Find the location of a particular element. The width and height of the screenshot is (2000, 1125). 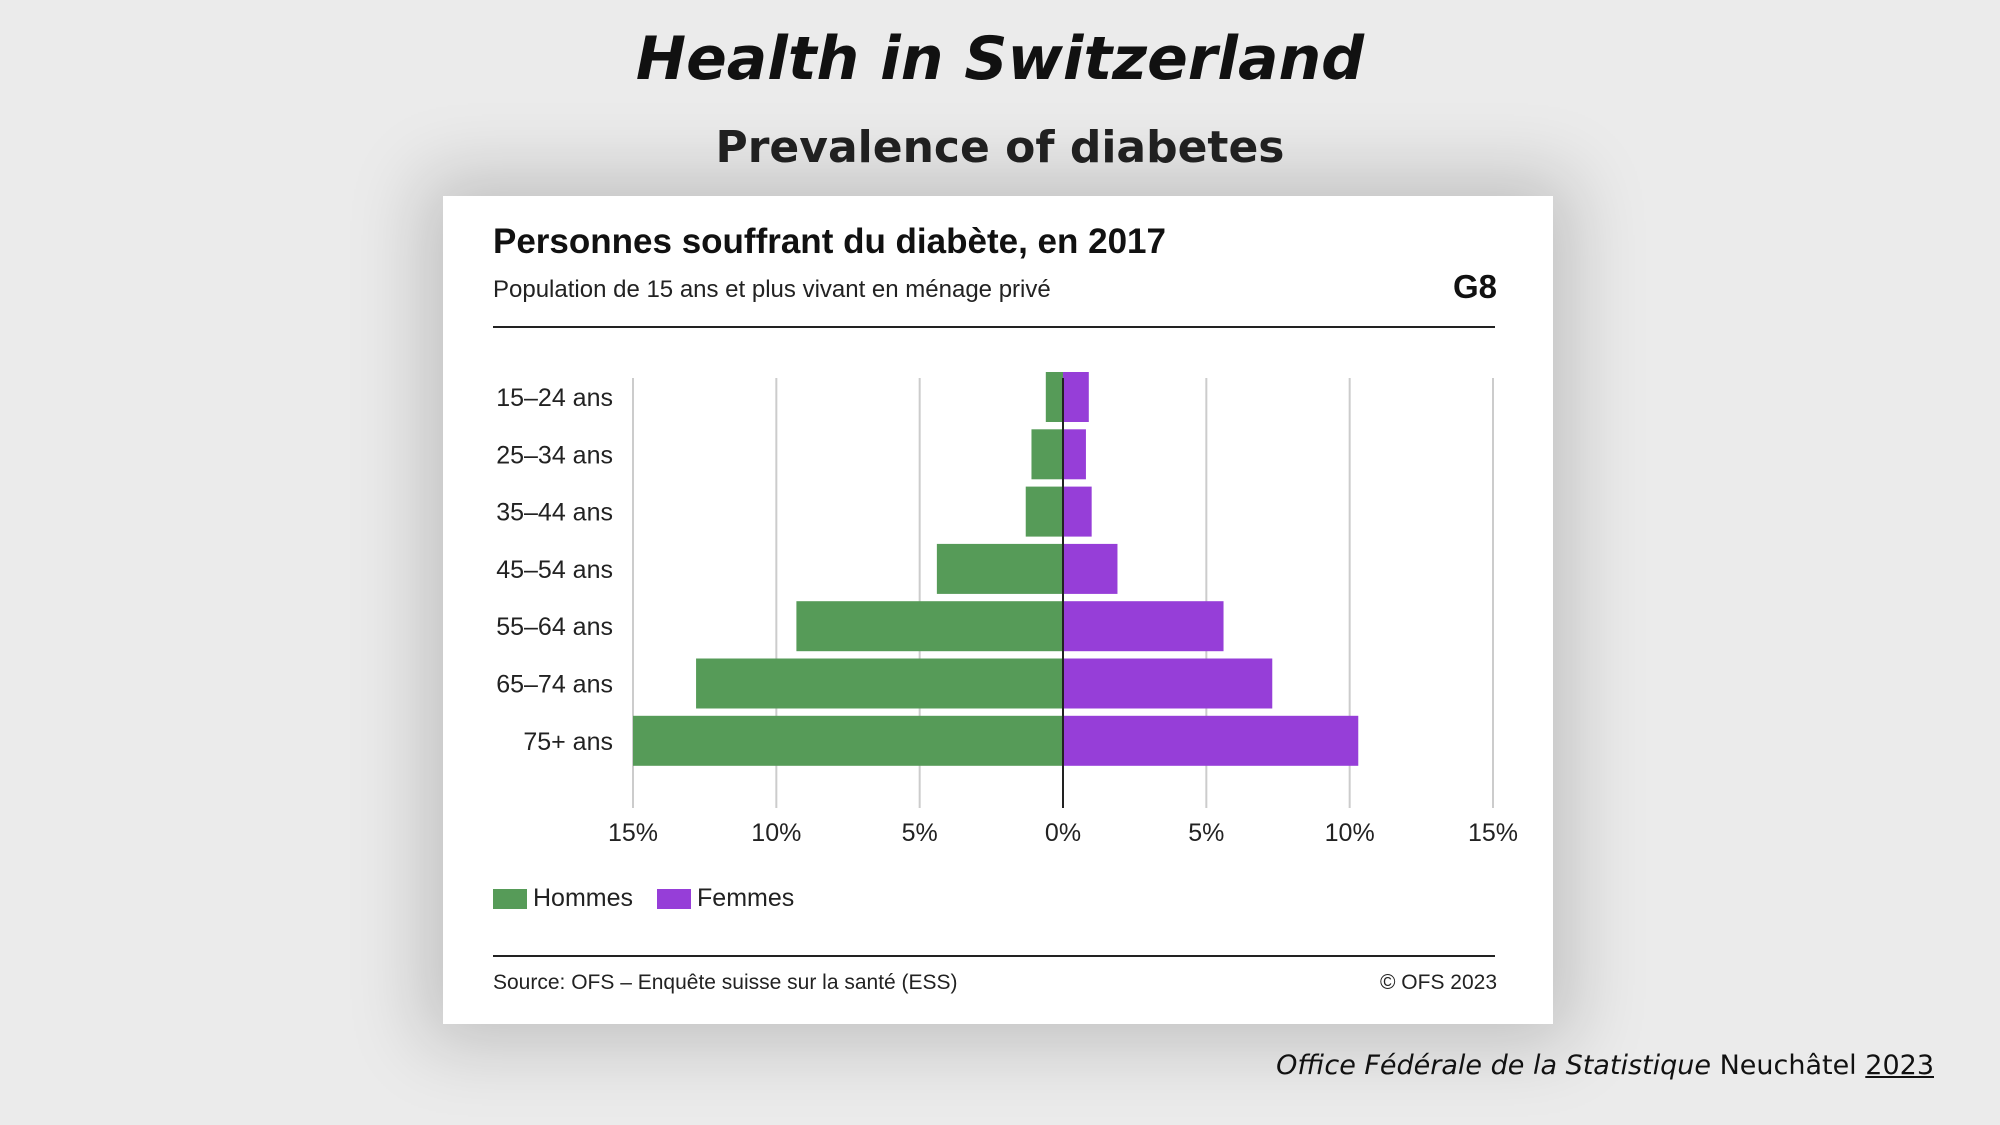

category-label: 55–64 ans is located at coordinates (554, 627).